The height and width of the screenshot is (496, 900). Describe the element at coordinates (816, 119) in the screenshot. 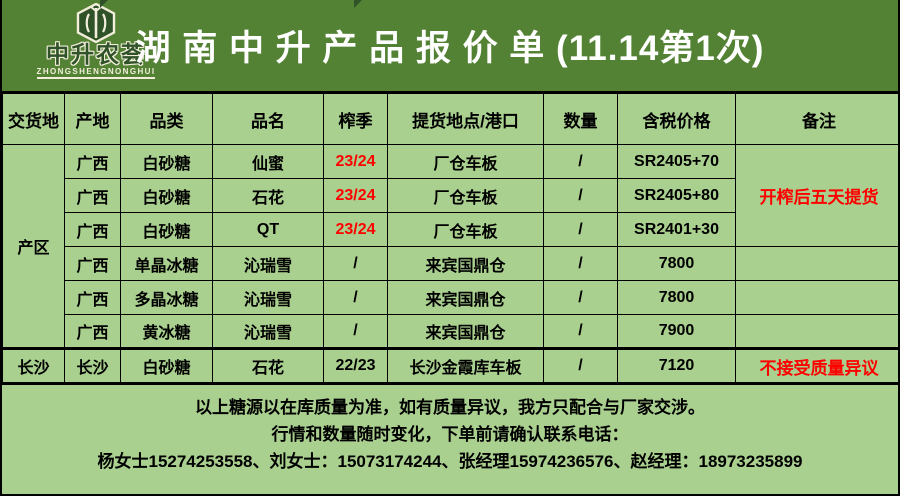

I see `col-header-remark: 备注` at that location.